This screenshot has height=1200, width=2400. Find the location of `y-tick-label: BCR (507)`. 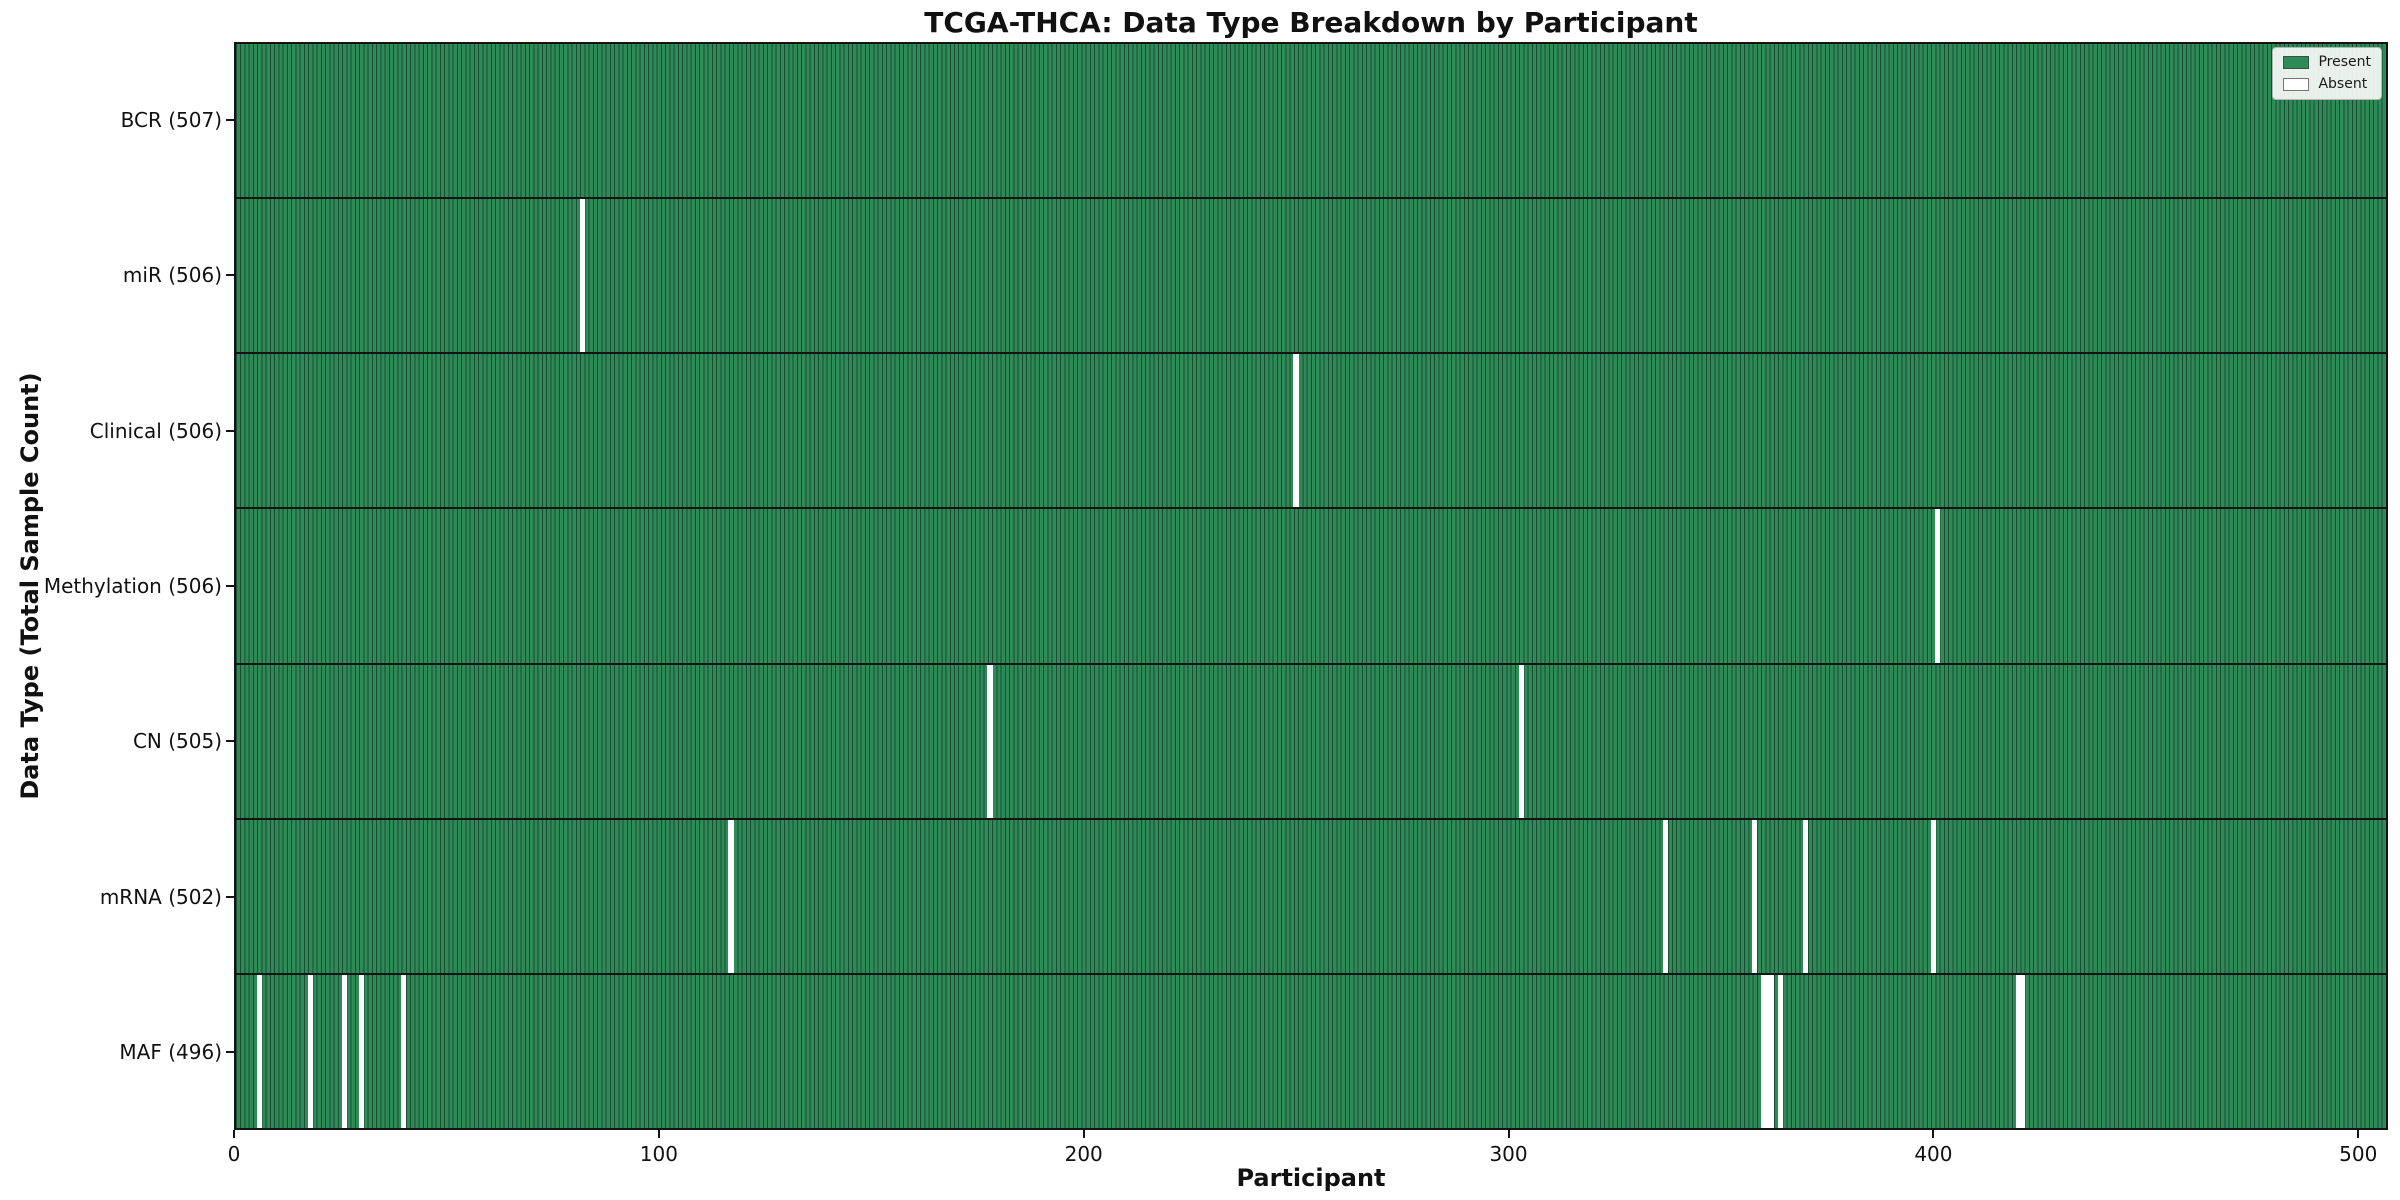

y-tick-label: BCR (507) is located at coordinates (171, 119).